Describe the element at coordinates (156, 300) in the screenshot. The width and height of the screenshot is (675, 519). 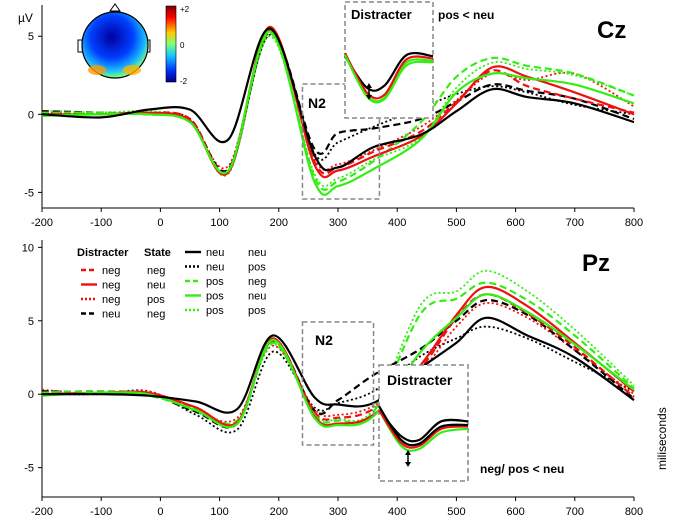
I see `legend-state-neg-pos: pos` at that location.